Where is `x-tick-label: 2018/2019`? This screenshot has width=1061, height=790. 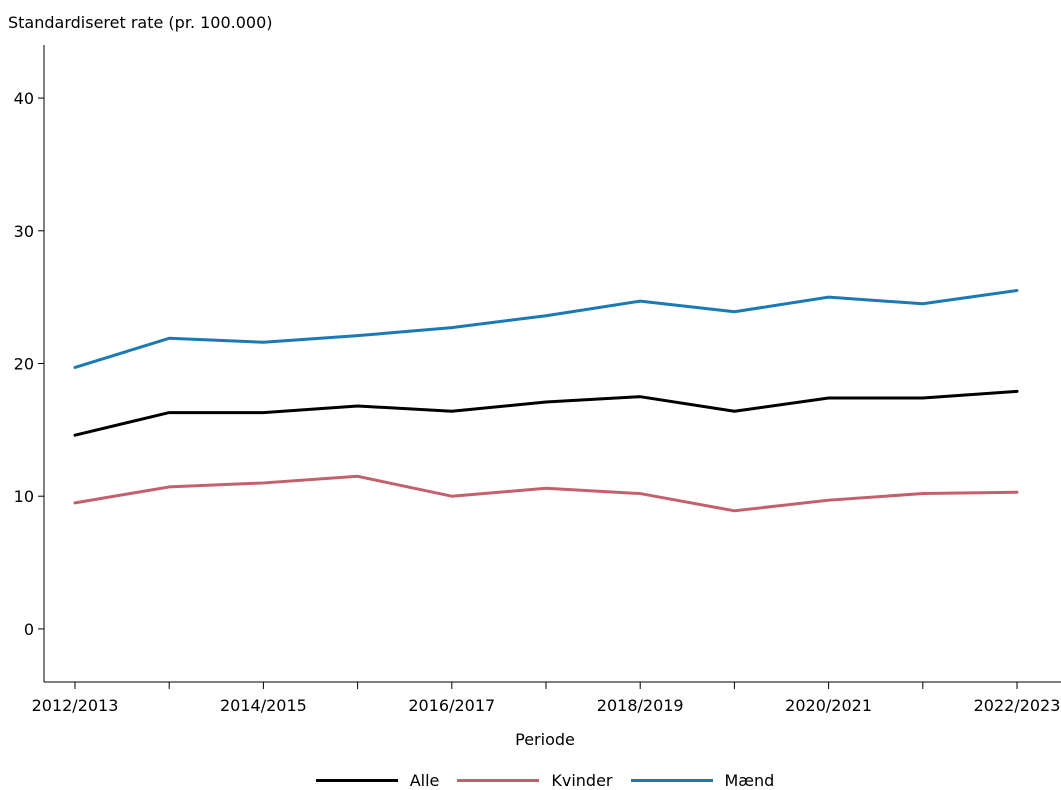 x-tick-label: 2018/2019 is located at coordinates (640, 705).